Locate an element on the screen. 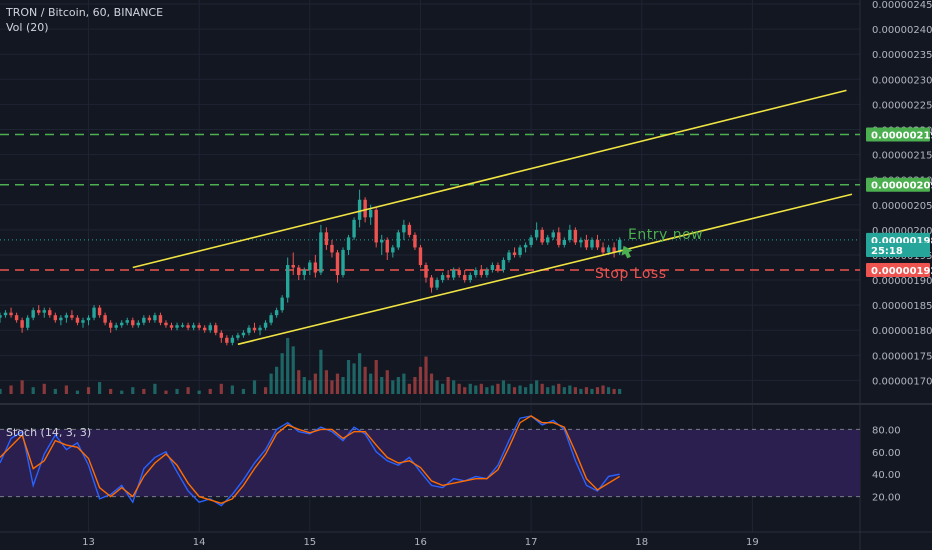 The height and width of the screenshot is (550, 932). stochastic-lines is located at coordinates (310, 461).